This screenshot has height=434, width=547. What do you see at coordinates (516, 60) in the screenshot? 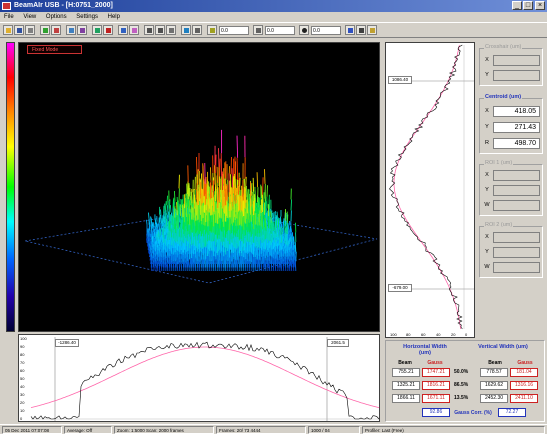
I see `crosshair-x-field` at bounding box center [516, 60].